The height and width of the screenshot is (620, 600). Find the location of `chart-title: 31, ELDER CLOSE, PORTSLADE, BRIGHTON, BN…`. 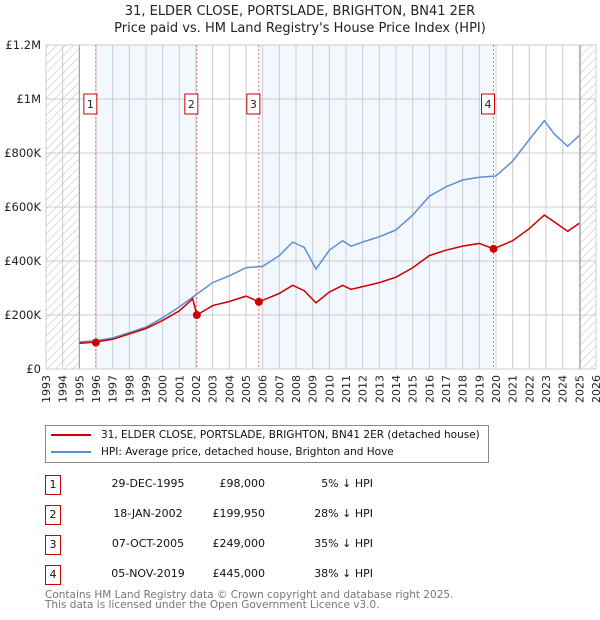

chart-title: 31, ELDER CLOSE, PORTSLADE, BRIGHTON, BN… is located at coordinates (300, 11).